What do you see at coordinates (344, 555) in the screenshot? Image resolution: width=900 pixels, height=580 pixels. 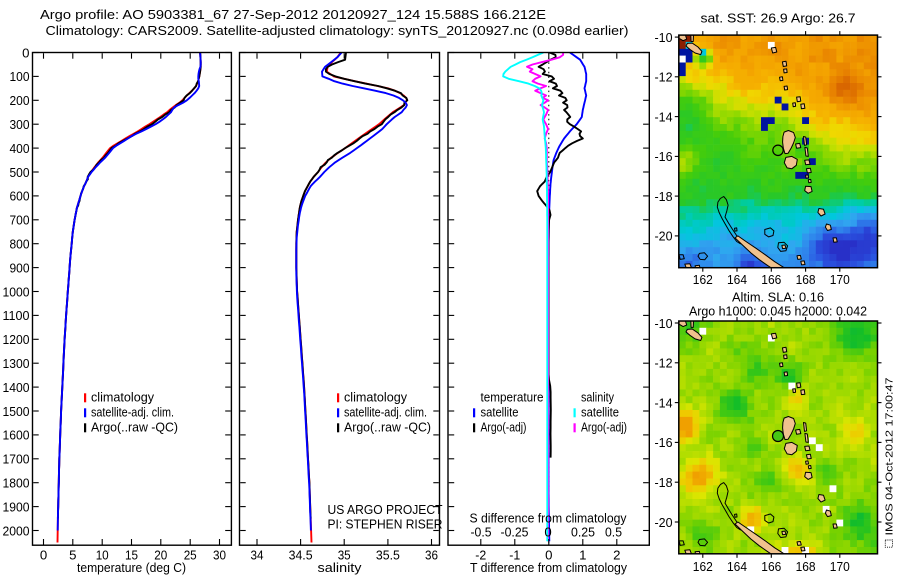 I see `svg-text: 35` at bounding box center [344, 555].